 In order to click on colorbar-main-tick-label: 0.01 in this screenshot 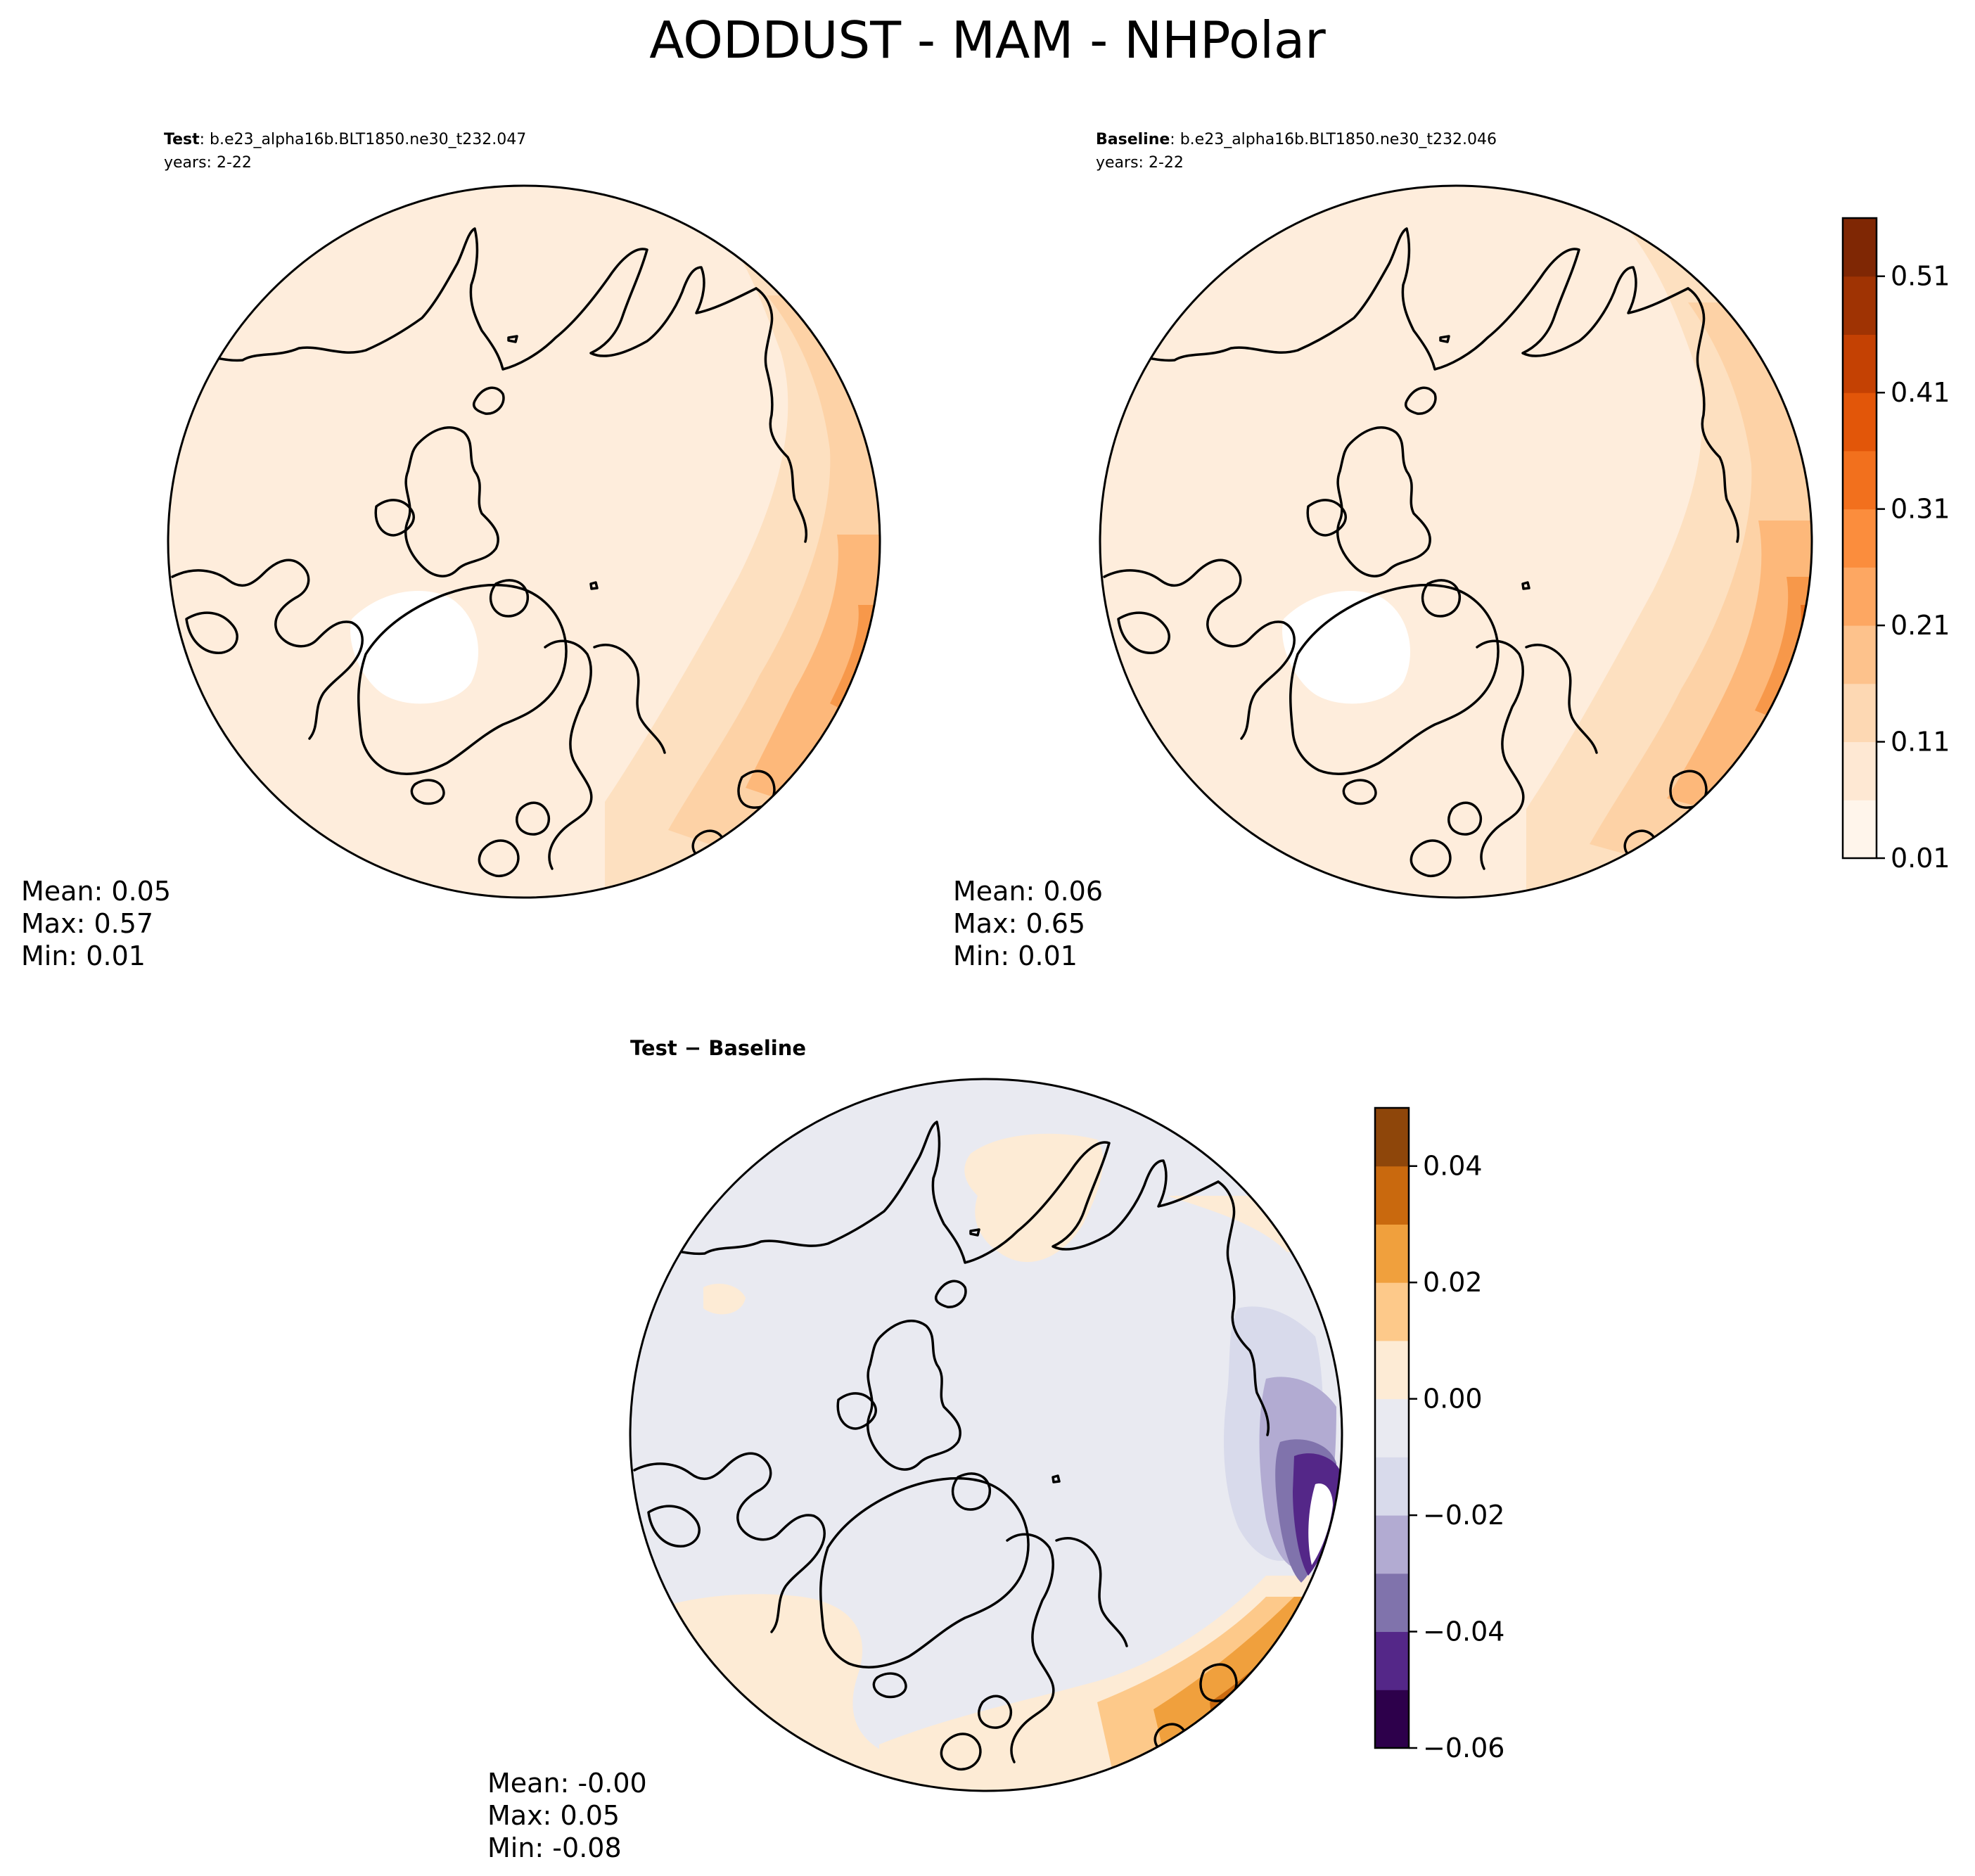, I will do `click(1920, 858)`.